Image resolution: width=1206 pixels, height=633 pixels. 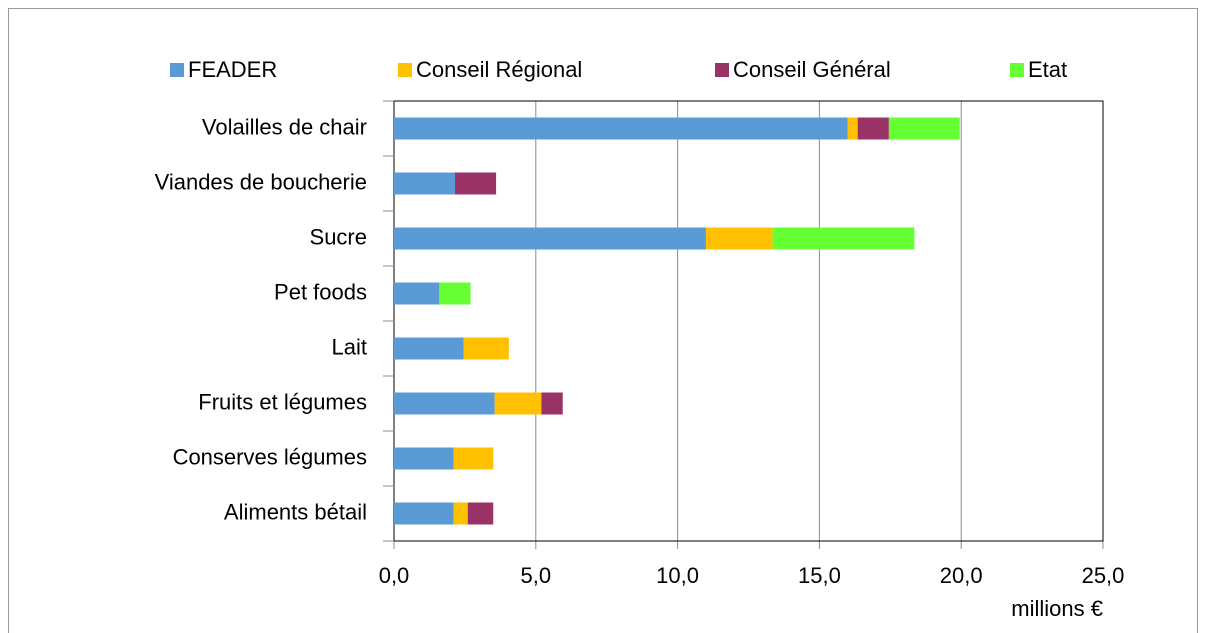 What do you see at coordinates (394, 575) in the screenshot?
I see `x-tick-label: 0,0` at bounding box center [394, 575].